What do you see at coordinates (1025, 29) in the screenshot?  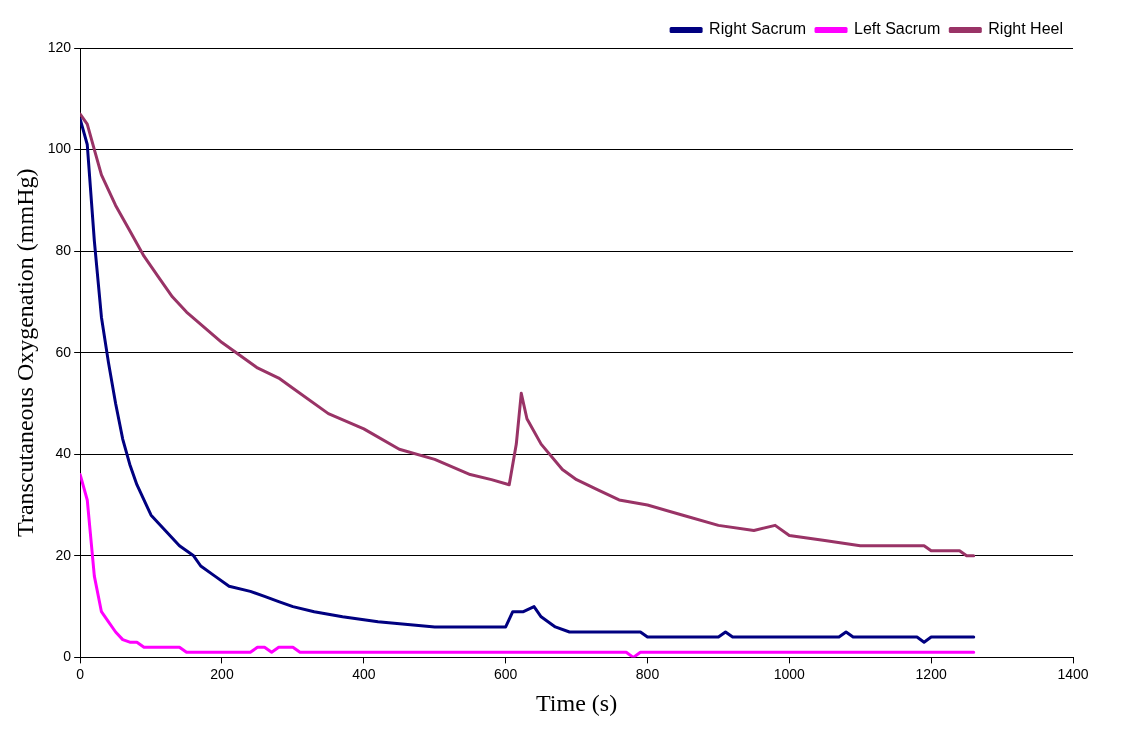 I see `legend-label: Right Heel` at bounding box center [1025, 29].